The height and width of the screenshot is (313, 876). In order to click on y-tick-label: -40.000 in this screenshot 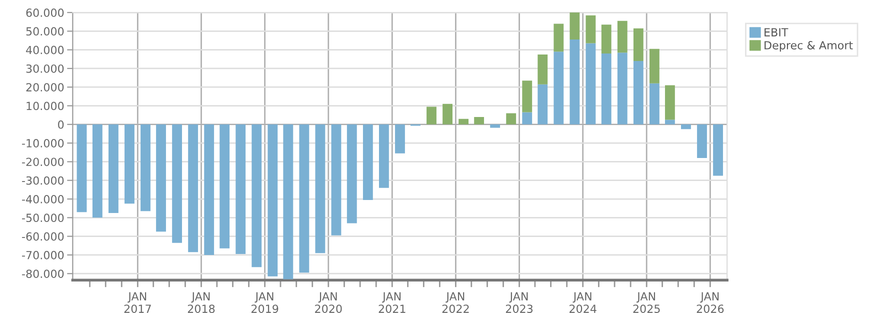, I will do `click(43, 199)`.